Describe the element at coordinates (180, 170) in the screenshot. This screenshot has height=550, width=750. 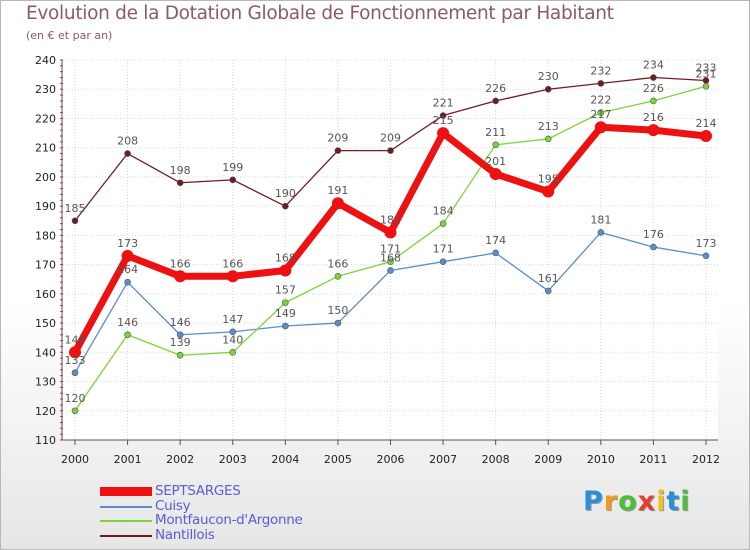
I see `data-label-nantillois: 198` at that location.